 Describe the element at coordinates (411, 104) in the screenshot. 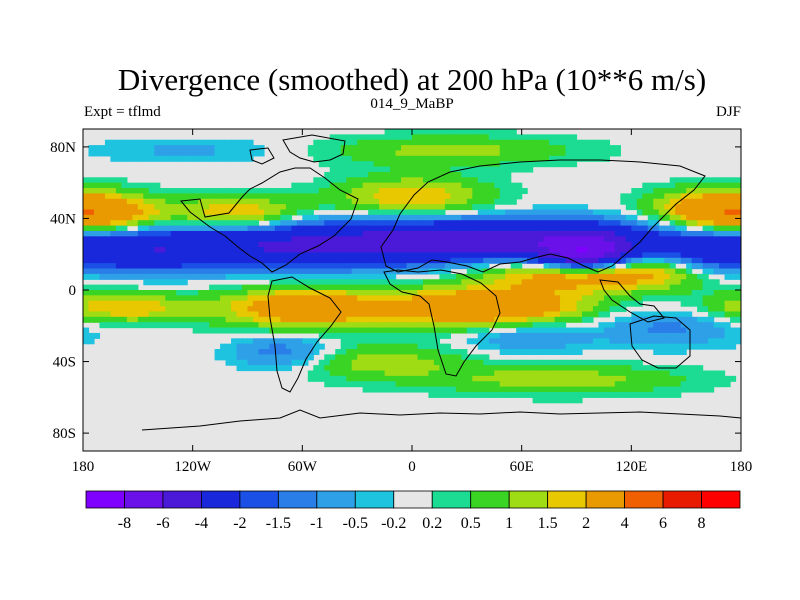

I see `subtitle-center: 014_9_MaBP` at that location.